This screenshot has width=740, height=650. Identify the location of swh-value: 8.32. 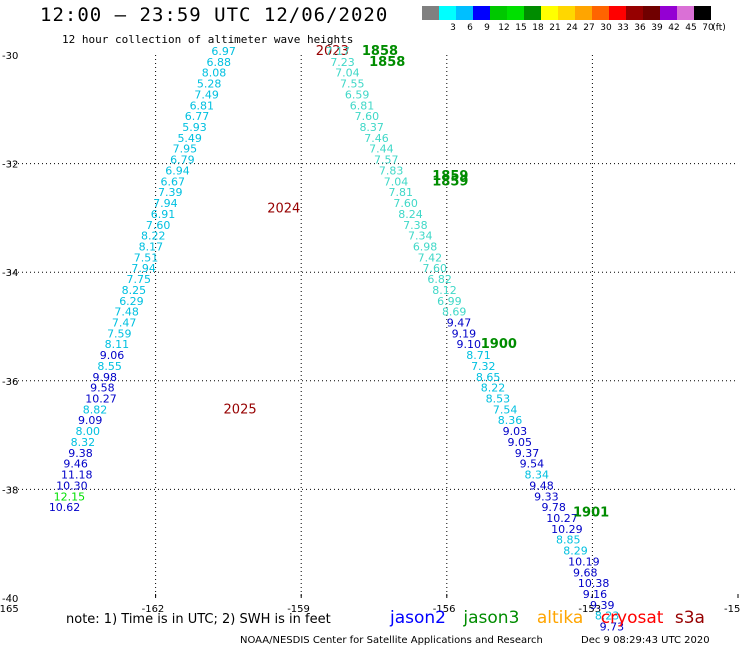
(83, 442).